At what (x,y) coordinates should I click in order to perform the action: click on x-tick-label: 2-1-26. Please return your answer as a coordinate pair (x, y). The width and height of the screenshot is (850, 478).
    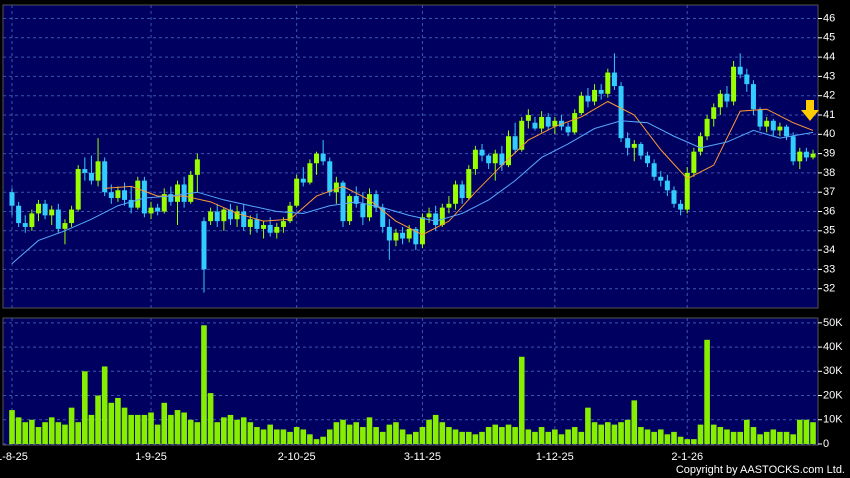
    Looking at the image, I should click on (687, 457).